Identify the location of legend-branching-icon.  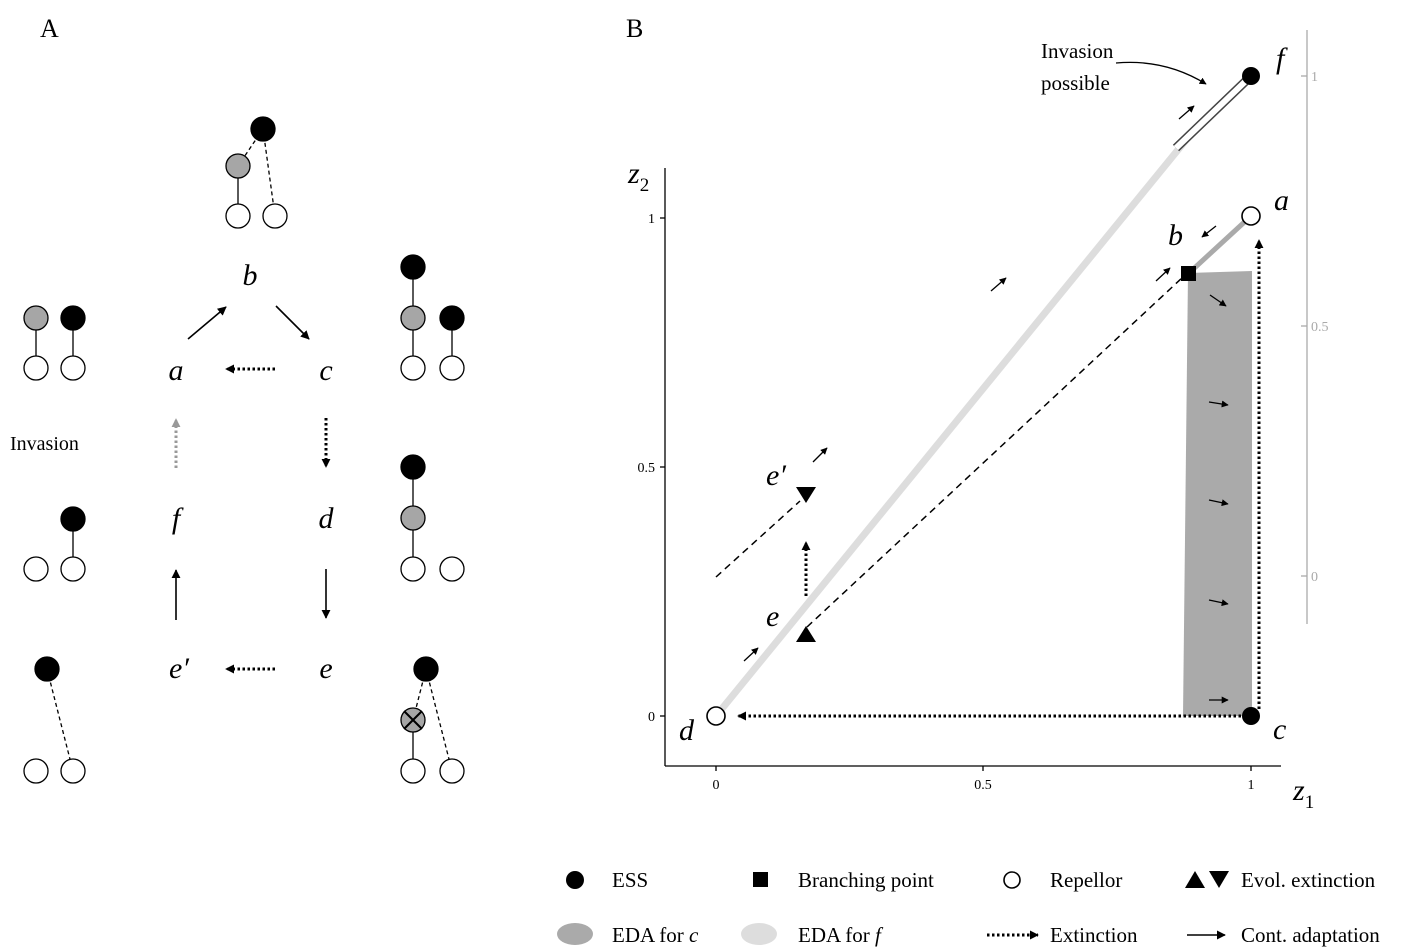
(760, 879).